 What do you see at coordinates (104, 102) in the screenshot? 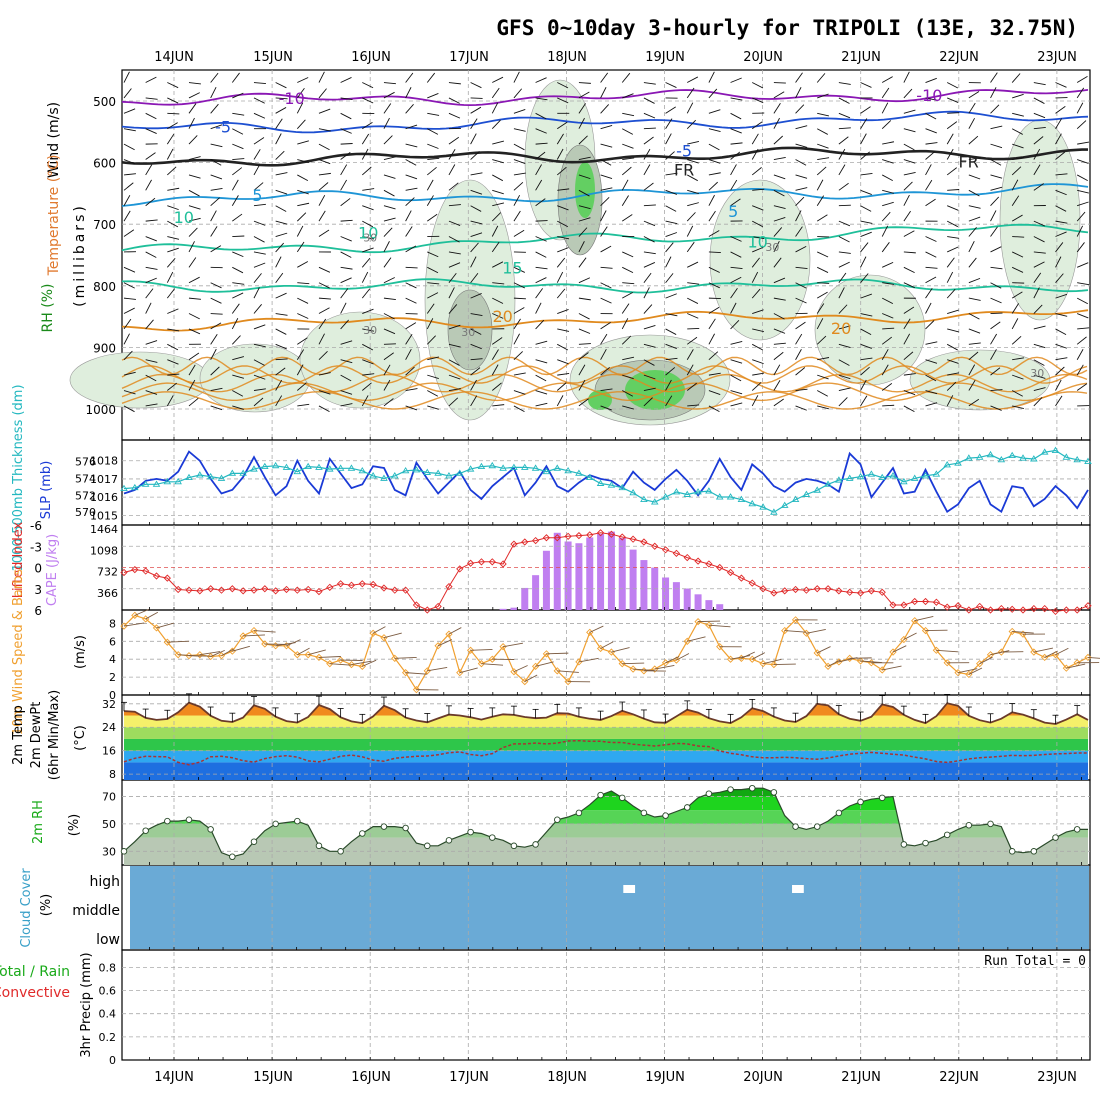
I see `y-tick-label: 500` at bounding box center [104, 102].